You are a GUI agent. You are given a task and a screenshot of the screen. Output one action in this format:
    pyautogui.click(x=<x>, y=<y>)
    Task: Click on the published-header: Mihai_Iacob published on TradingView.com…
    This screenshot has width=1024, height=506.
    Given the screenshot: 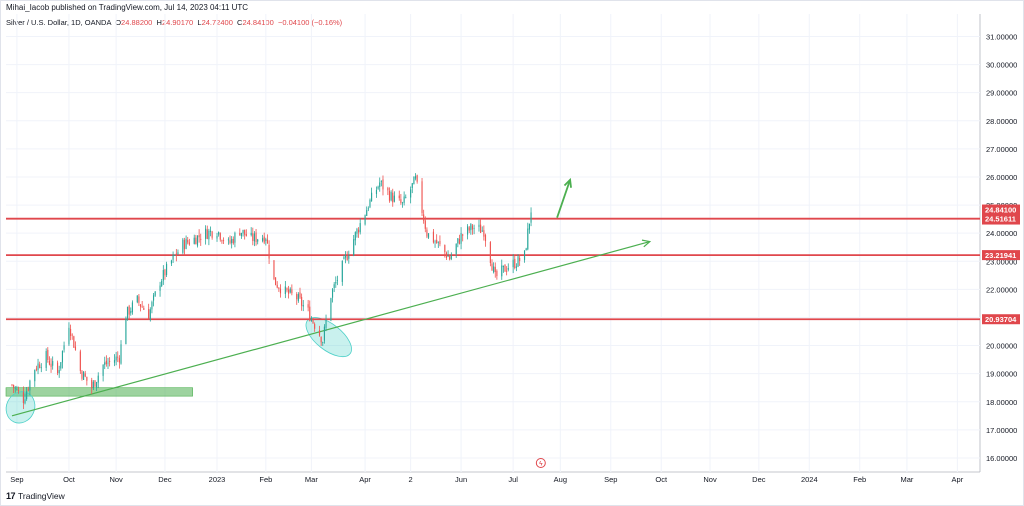 What is the action you would take?
    pyautogui.click(x=127, y=7)
    